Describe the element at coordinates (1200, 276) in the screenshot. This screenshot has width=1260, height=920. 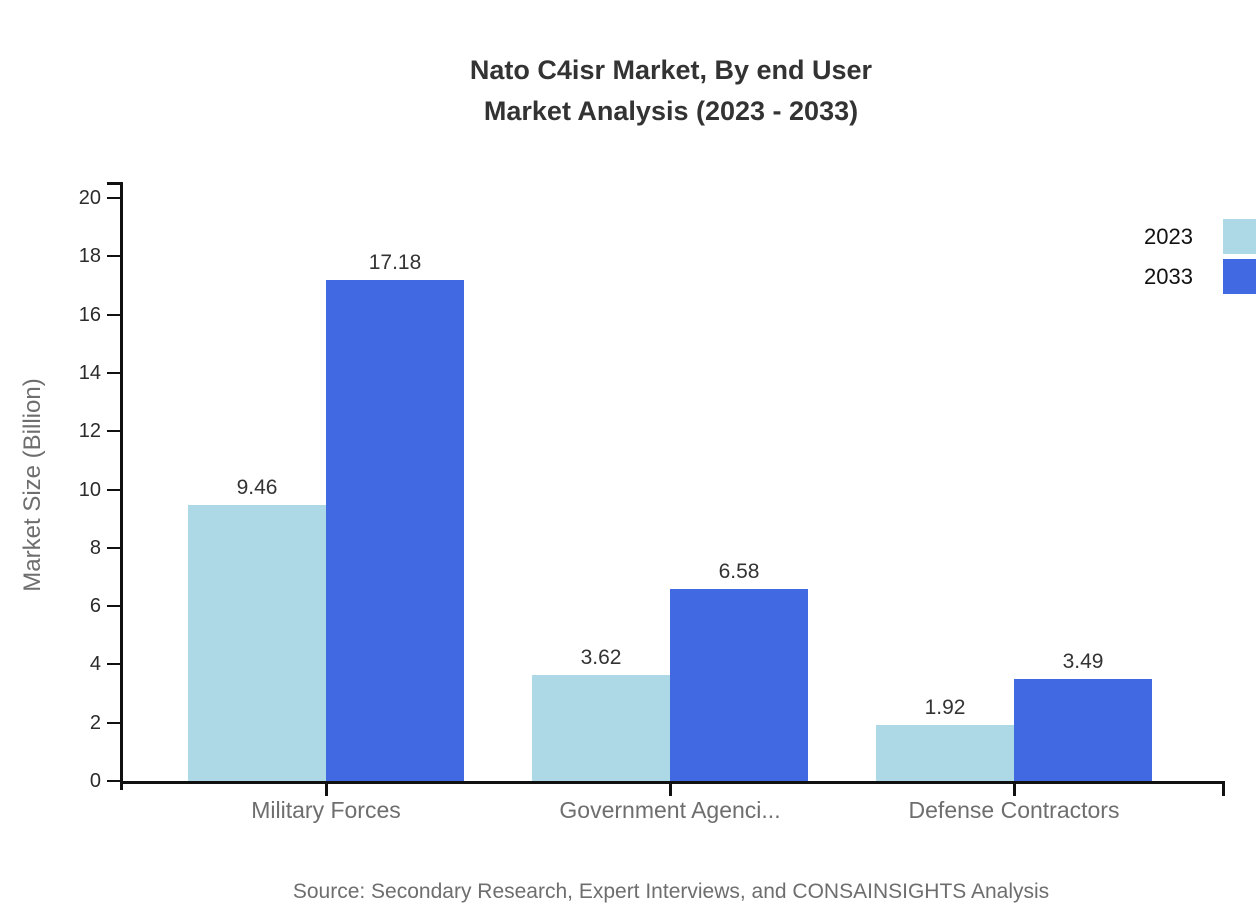
I see `legend-item-2033: 2033` at that location.